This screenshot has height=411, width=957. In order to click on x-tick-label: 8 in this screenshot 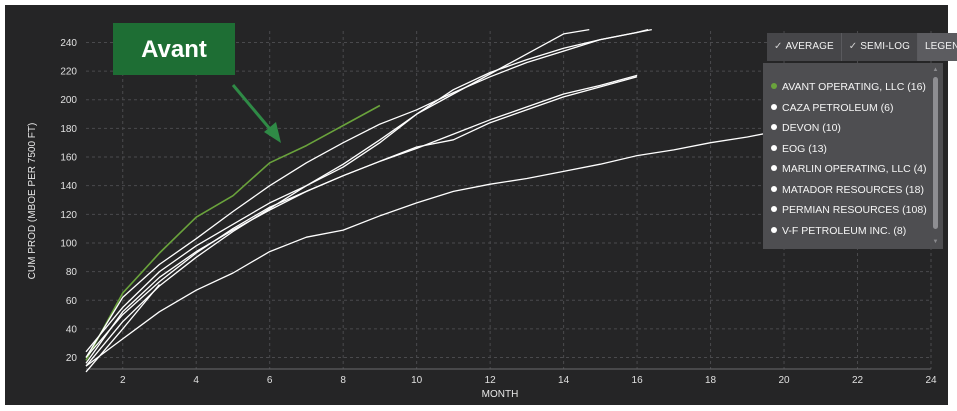, I will do `click(343, 380)`.